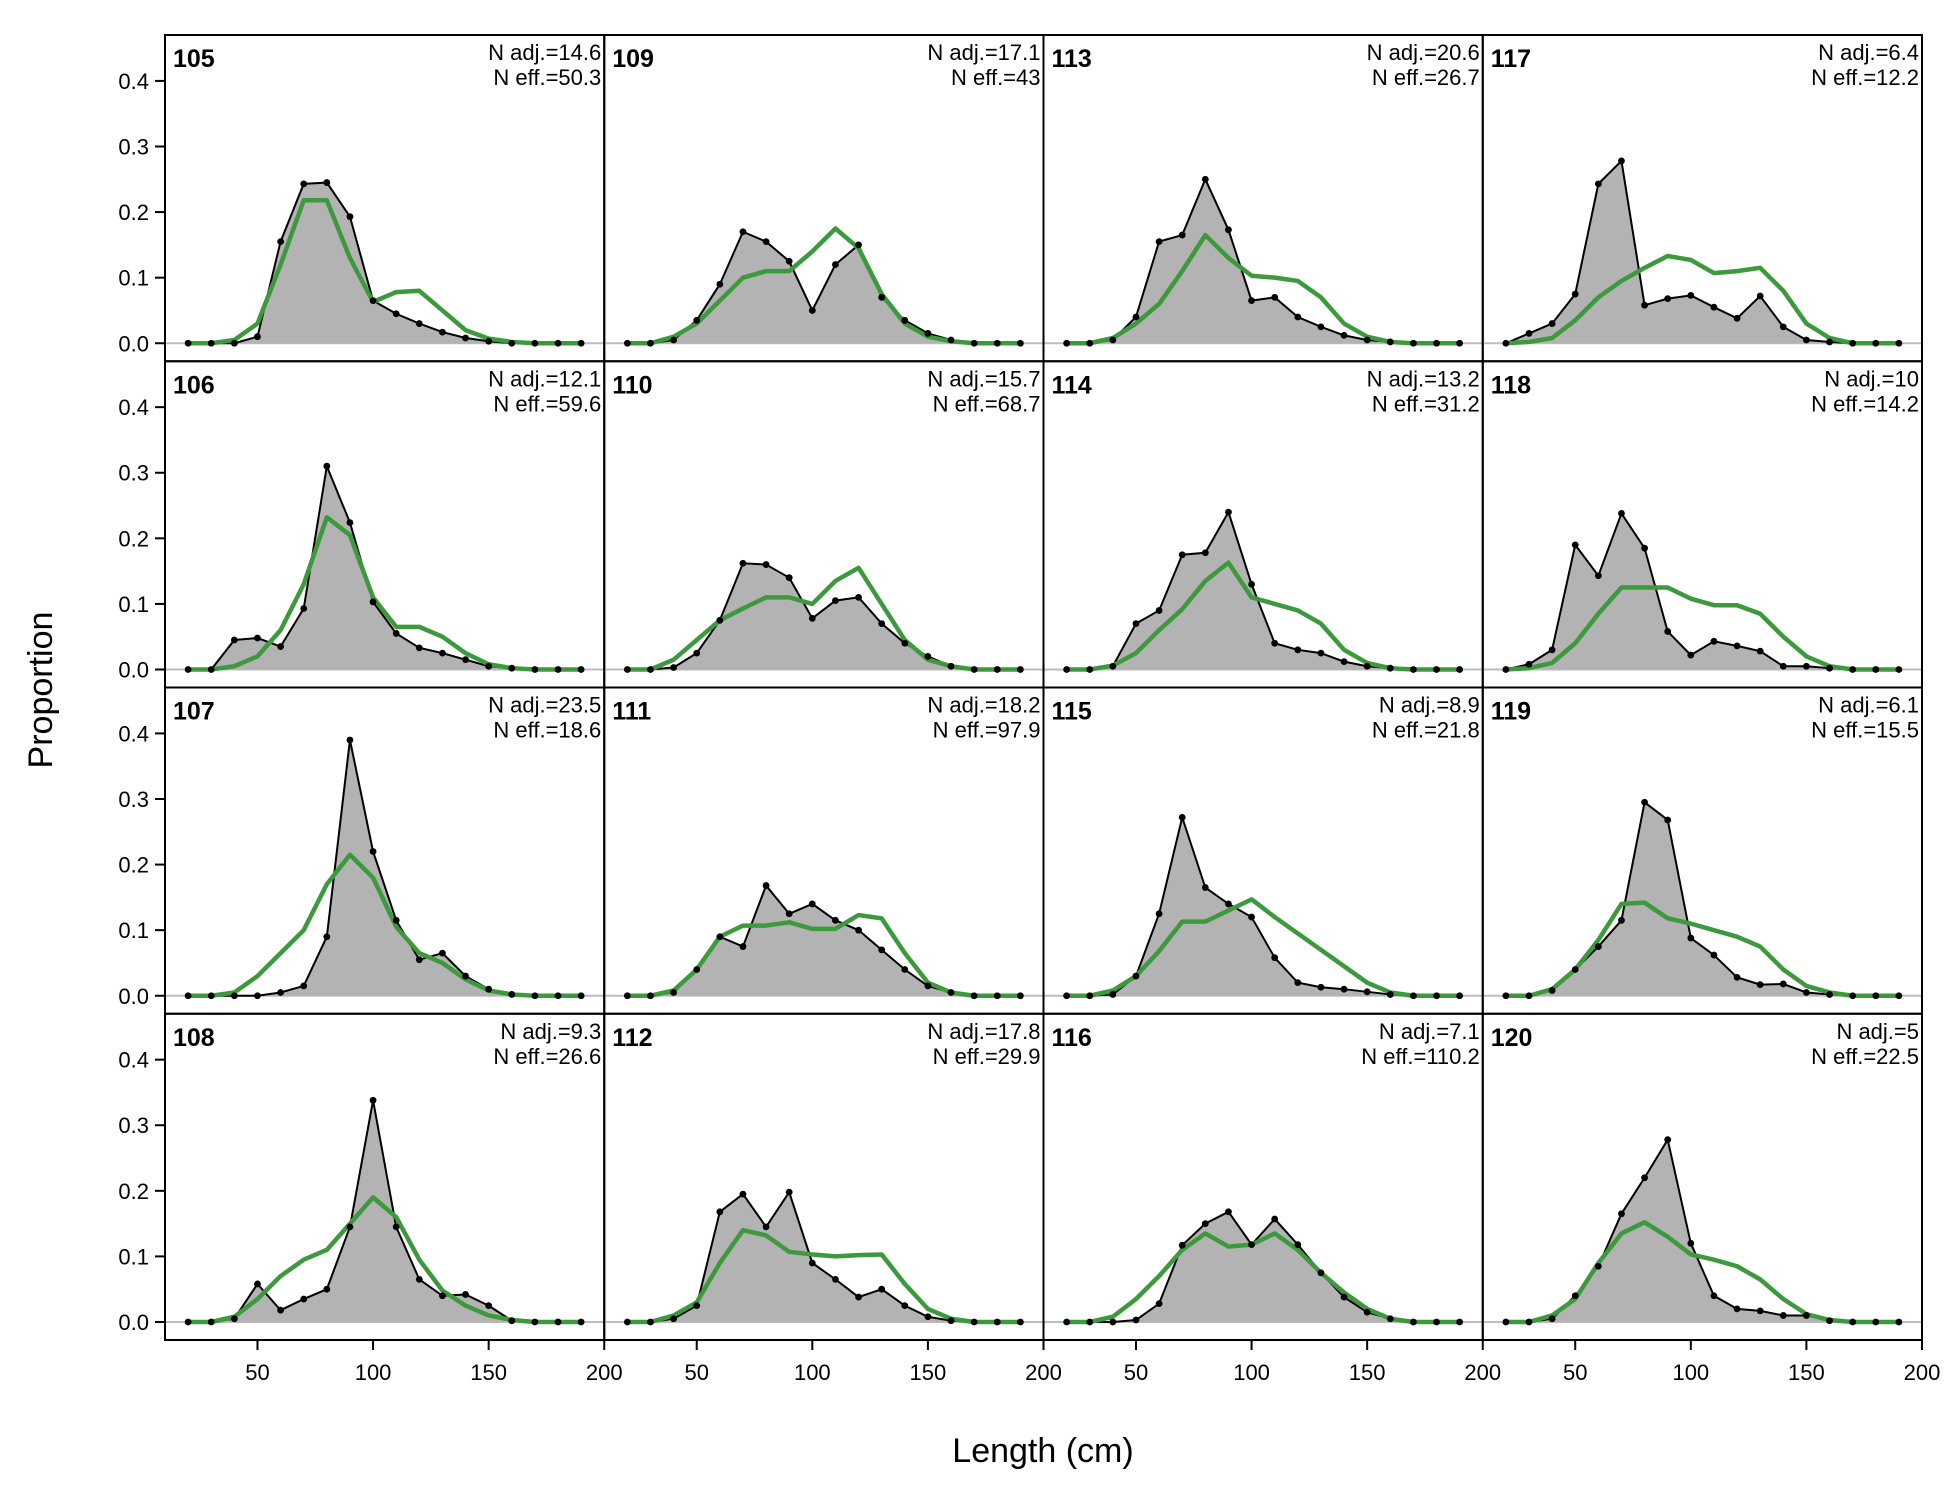 Image resolution: width=1950 pixels, height=1500 pixels. I want to click on y-tick-label: 0.2, so click(133, 1191).